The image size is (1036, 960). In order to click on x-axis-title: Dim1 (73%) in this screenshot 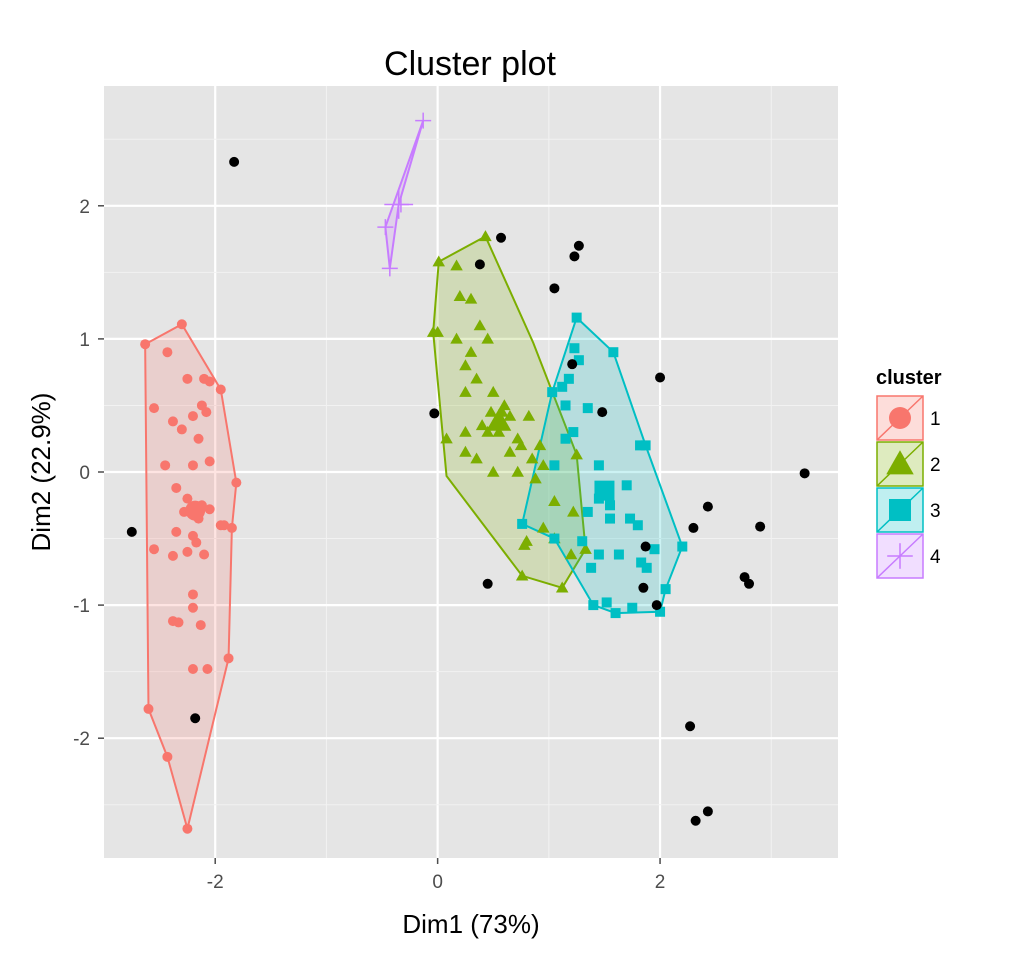, I will do `click(470, 924)`.